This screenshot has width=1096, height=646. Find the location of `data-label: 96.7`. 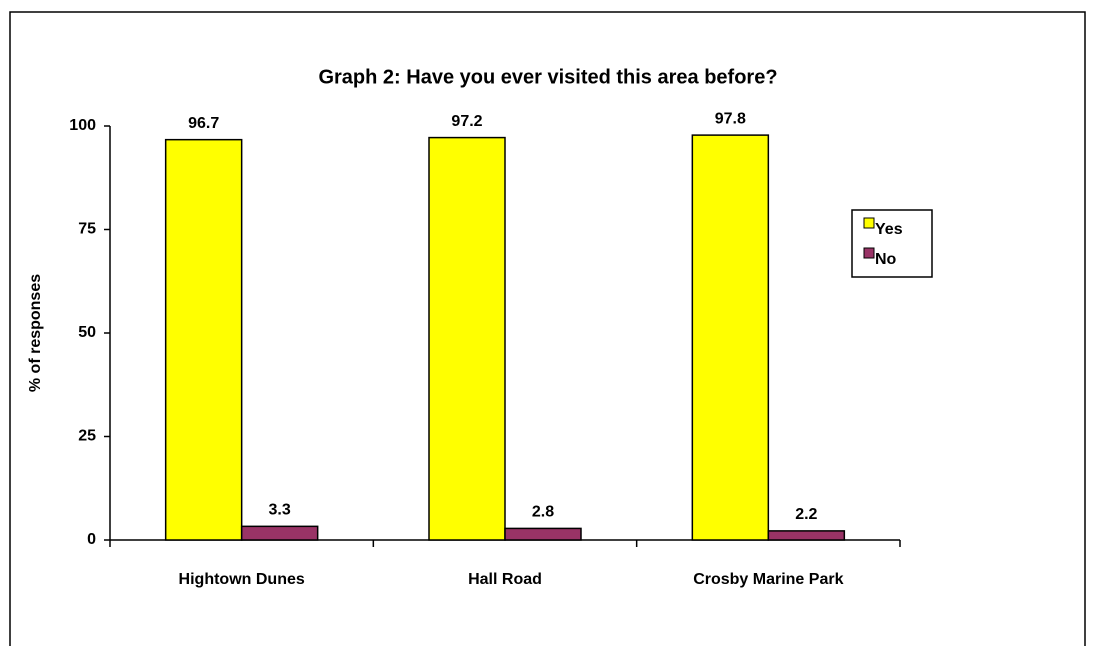

data-label: 96.7 is located at coordinates (203, 123).